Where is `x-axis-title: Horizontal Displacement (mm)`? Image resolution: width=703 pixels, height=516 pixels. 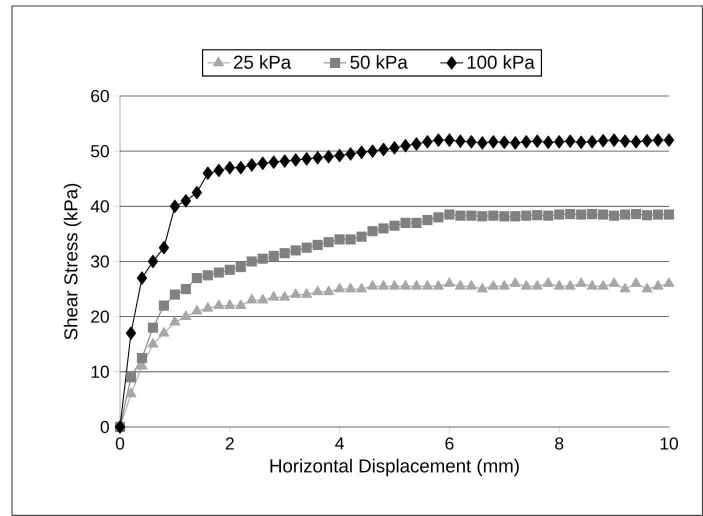
x-axis-title: Horizontal Displacement (mm) is located at coordinates (394, 467).